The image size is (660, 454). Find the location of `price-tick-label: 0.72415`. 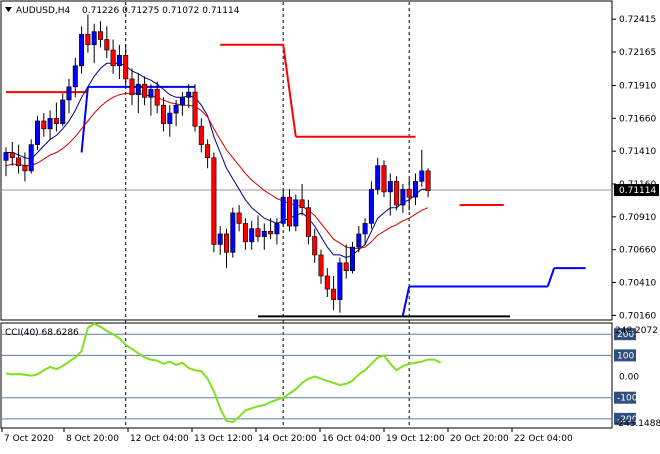

price-tick-label: 0.72415 is located at coordinates (637, 20).